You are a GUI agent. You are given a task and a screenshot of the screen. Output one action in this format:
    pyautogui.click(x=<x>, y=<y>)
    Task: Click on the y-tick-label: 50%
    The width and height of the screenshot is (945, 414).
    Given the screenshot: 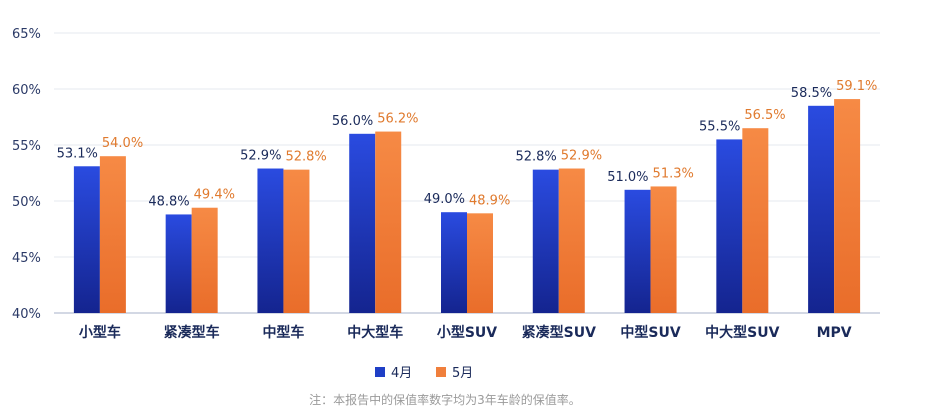 What is the action you would take?
    pyautogui.click(x=26, y=202)
    